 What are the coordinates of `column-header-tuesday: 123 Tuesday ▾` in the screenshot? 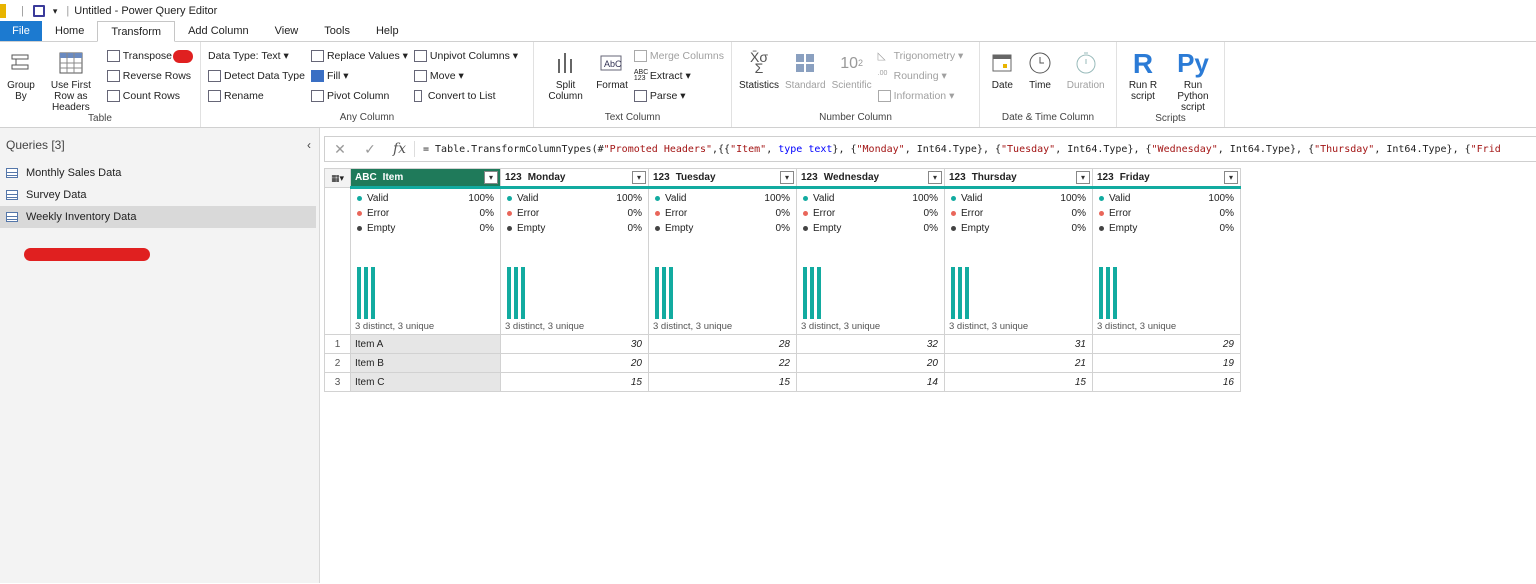 It's located at (722, 178).